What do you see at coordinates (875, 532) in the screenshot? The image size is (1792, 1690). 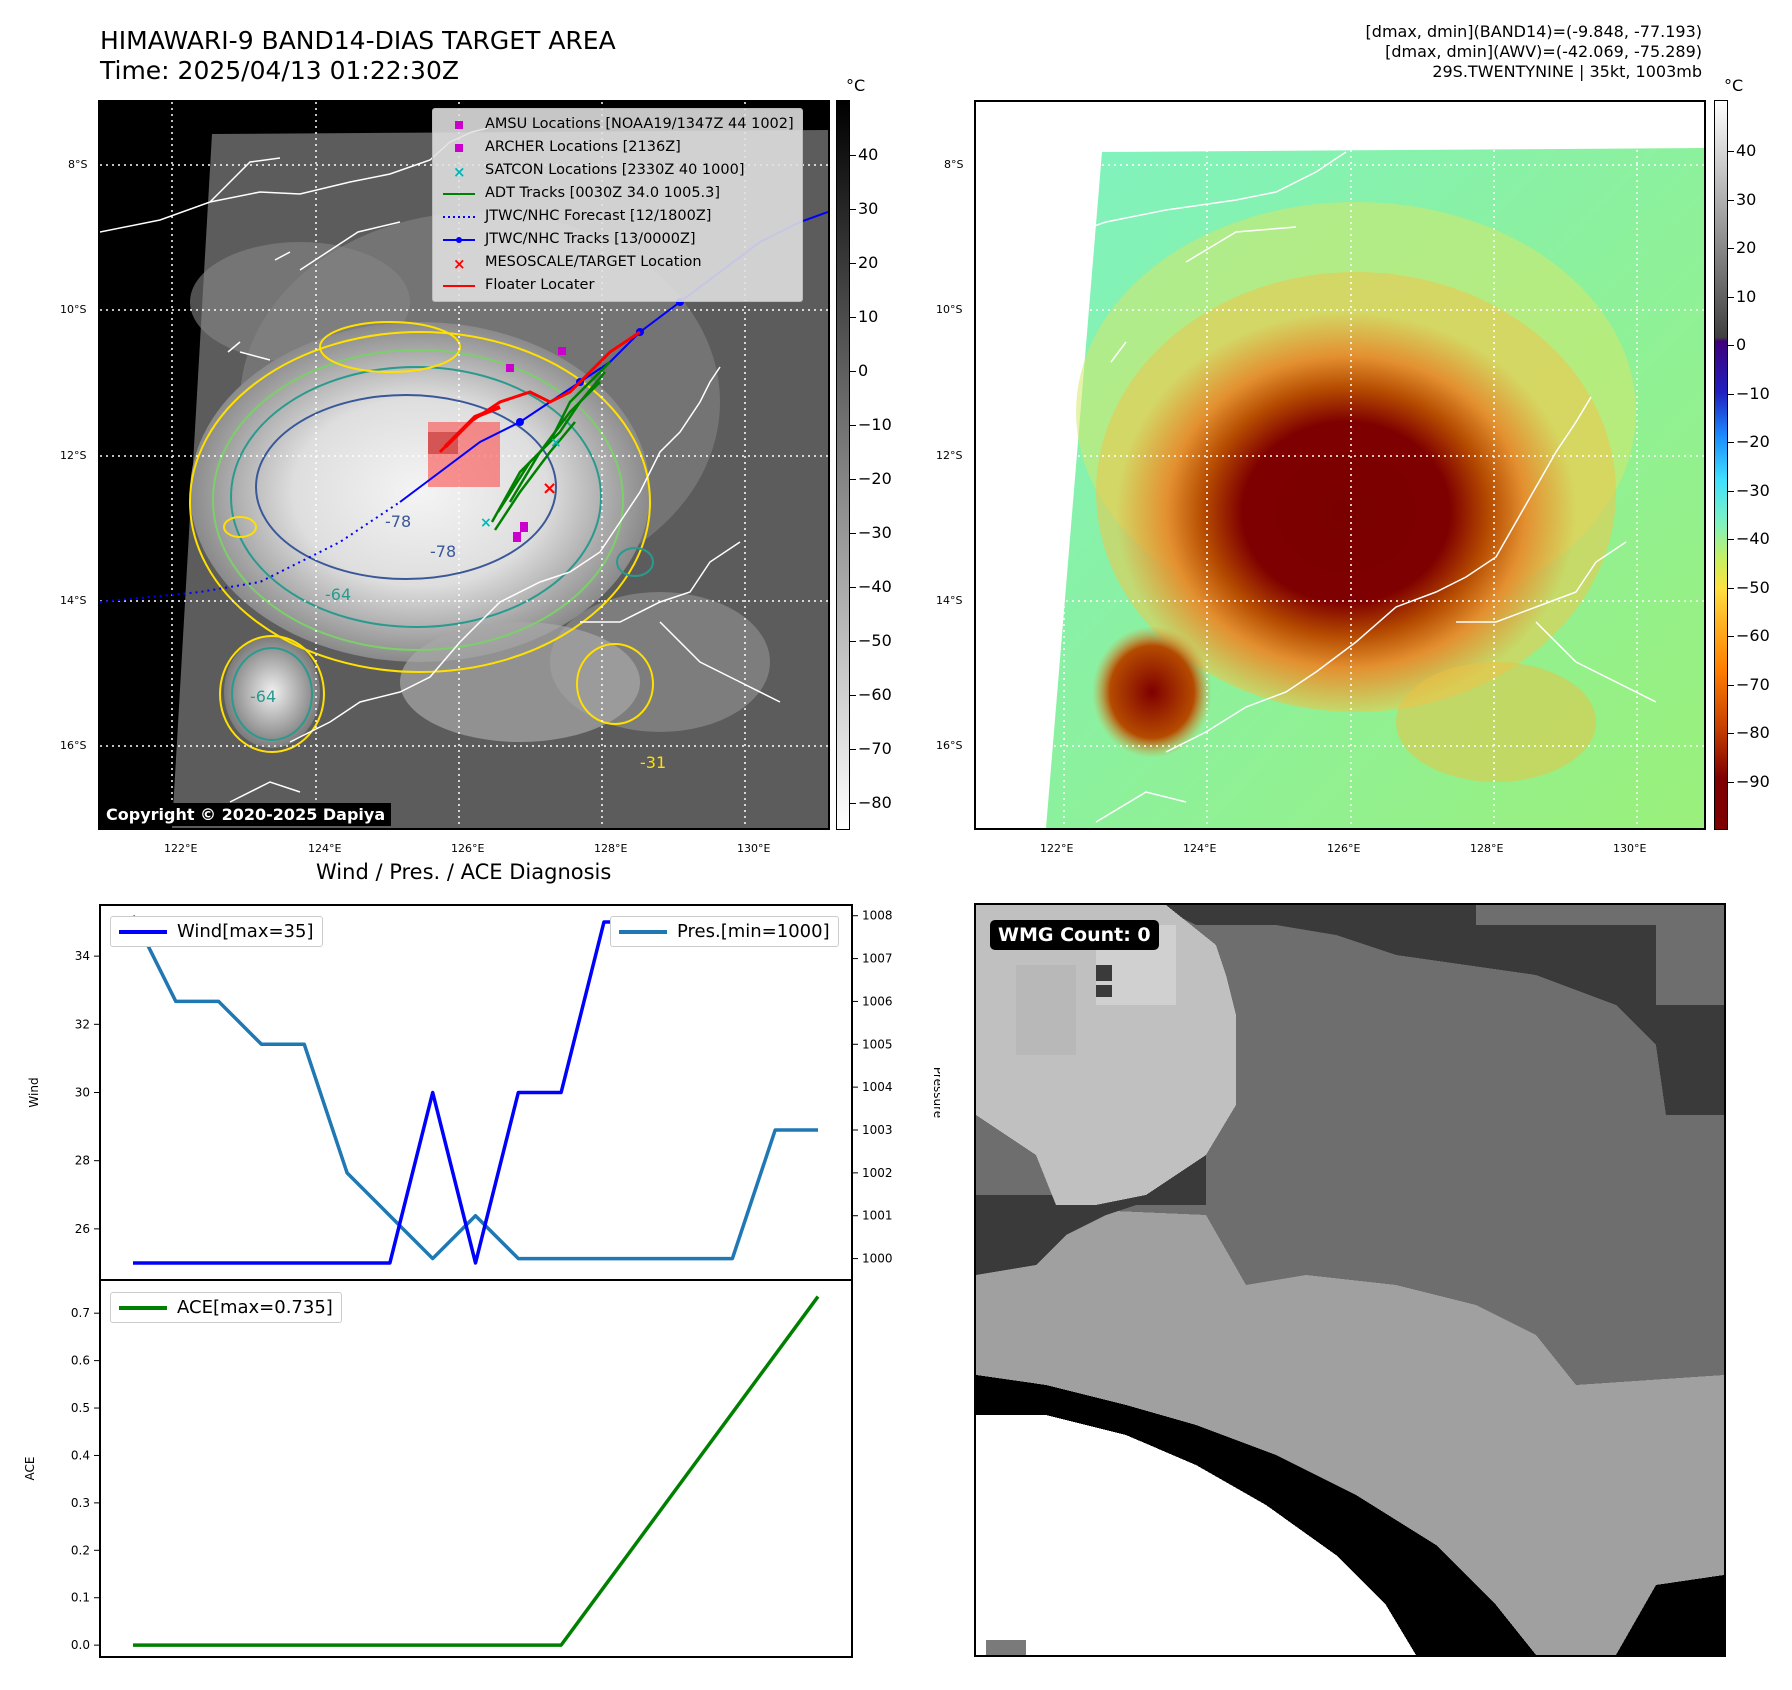 I see `ir-colorbar-tick: −30` at bounding box center [875, 532].